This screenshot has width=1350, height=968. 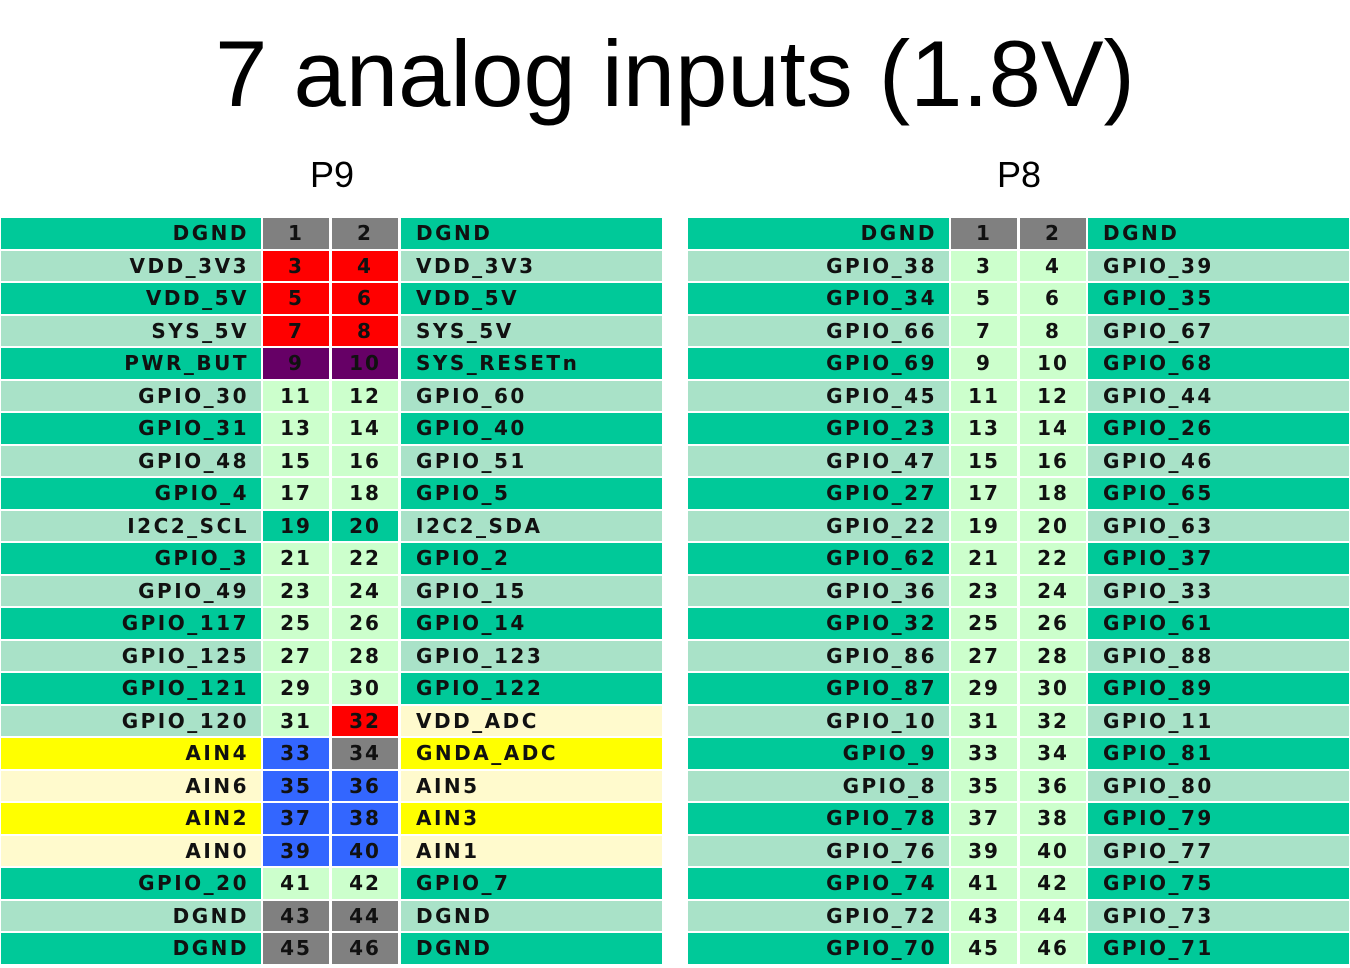 I want to click on p8-pin-name-right: GPIO_73, so click(x=1218, y=915).